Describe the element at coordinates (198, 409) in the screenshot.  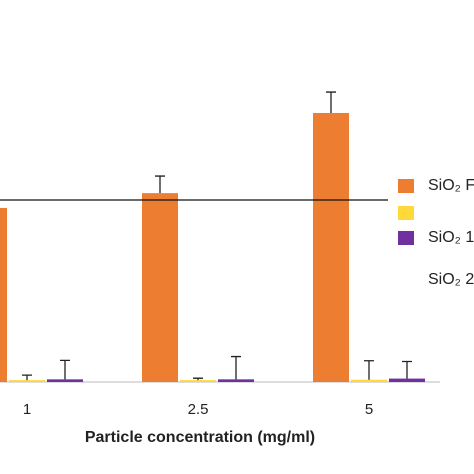
I see `x-tick-label: 2.5` at that location.